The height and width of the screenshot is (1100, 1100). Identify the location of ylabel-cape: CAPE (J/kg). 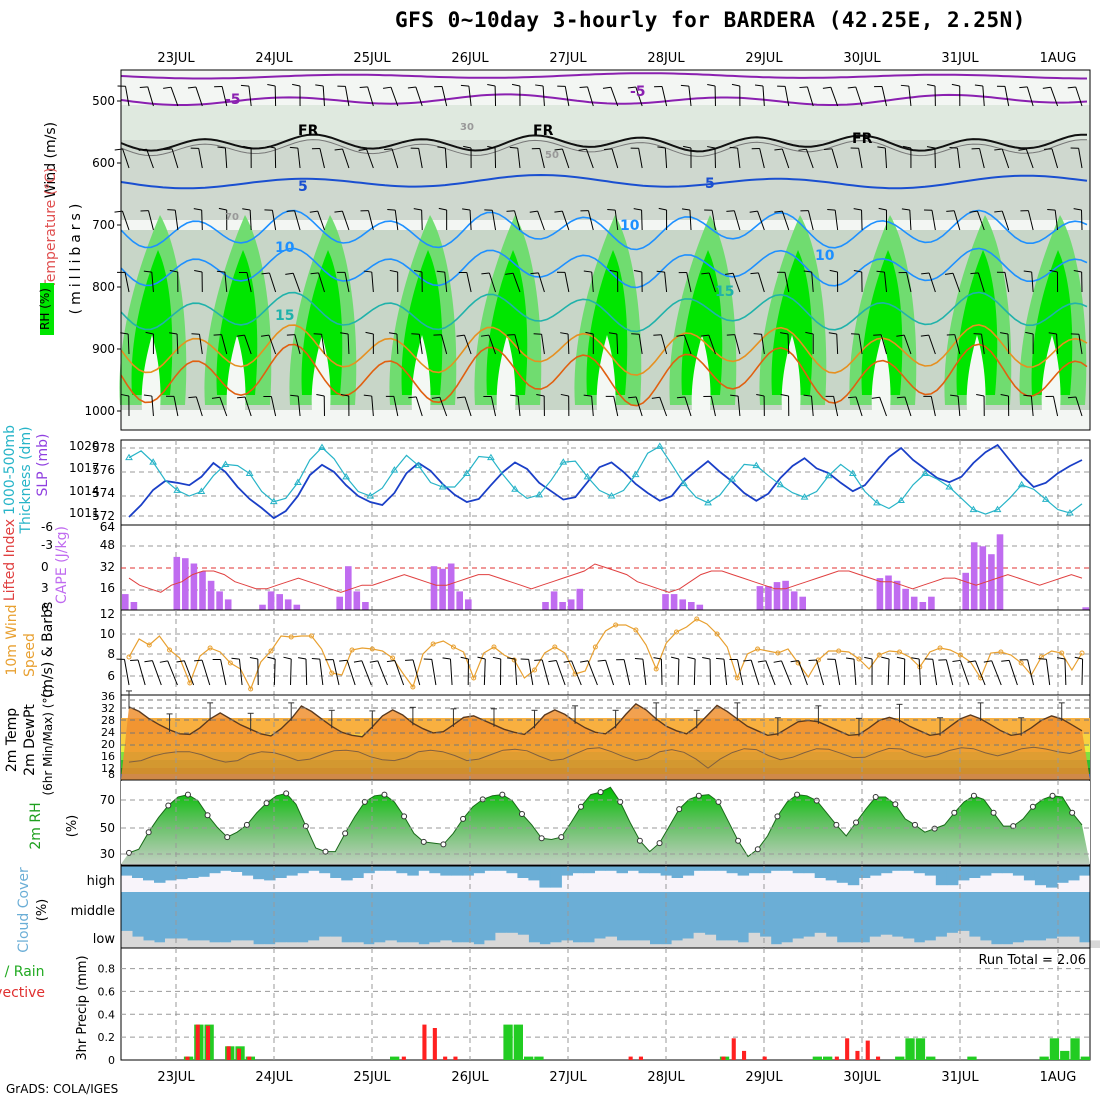
(62, 565).